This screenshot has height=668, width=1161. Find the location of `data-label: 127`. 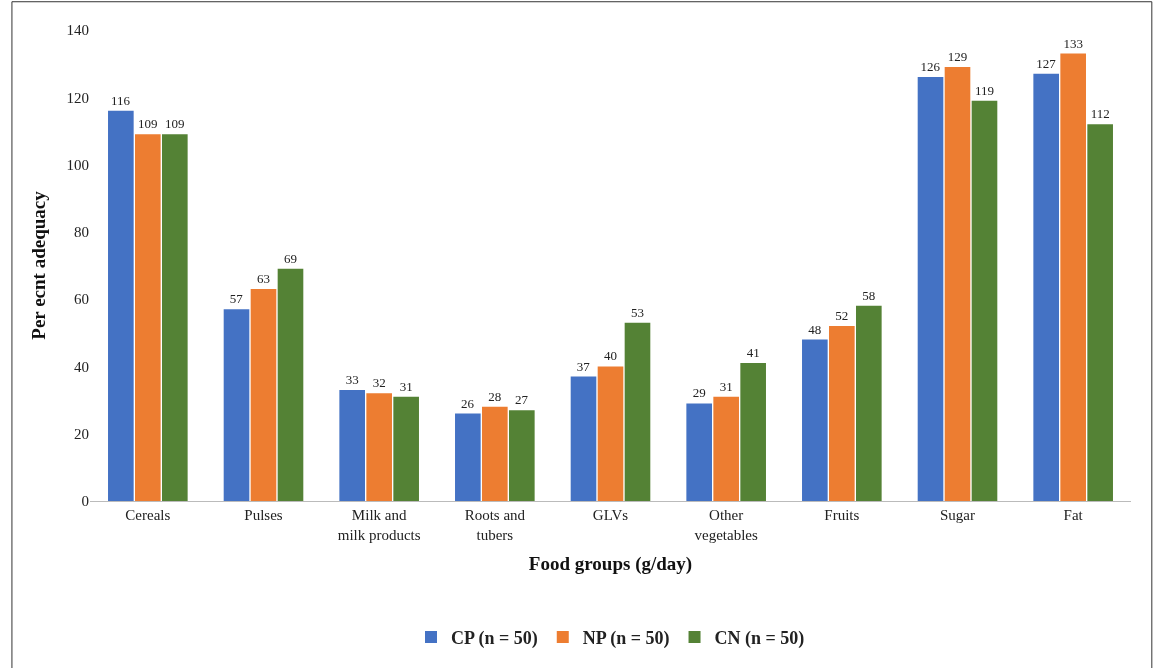

data-label: 127 is located at coordinates (1046, 63).